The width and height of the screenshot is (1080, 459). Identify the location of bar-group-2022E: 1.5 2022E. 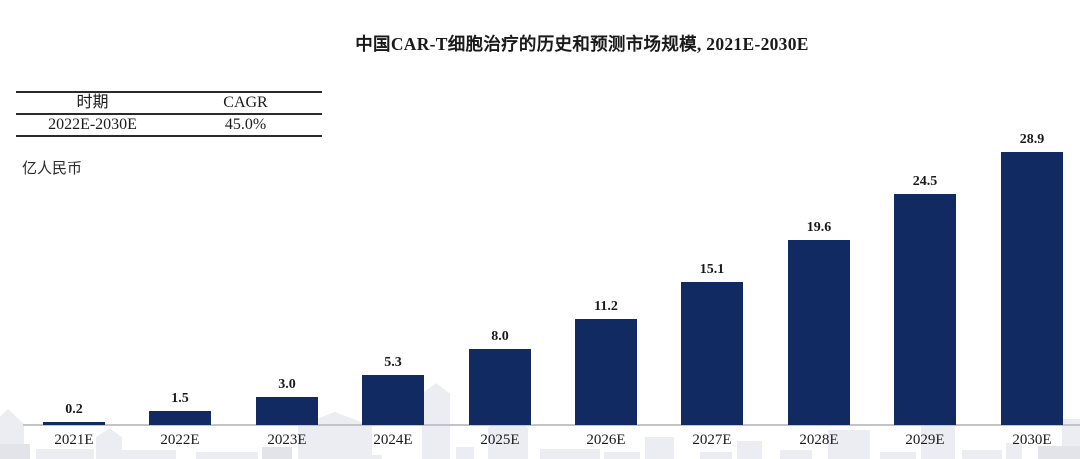
(180, 419).